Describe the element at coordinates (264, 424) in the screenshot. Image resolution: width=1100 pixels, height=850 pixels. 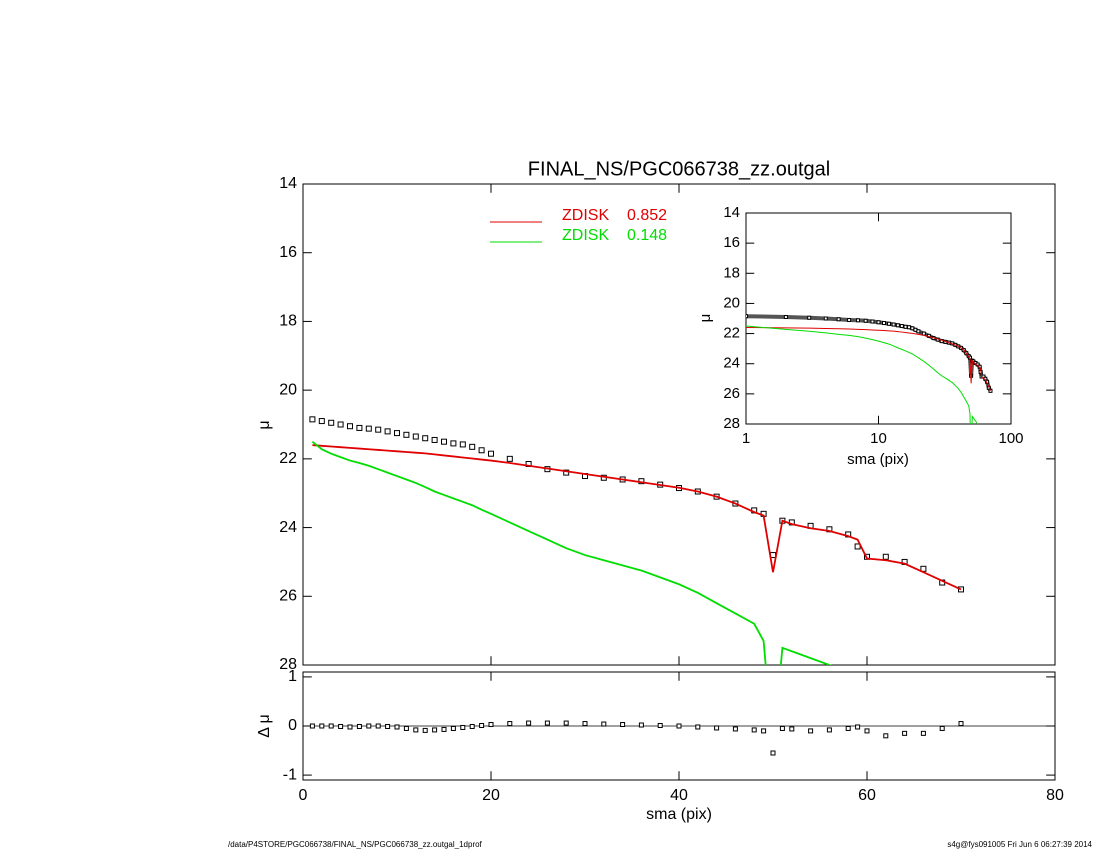
I see `y-axis-label: μ` at that location.